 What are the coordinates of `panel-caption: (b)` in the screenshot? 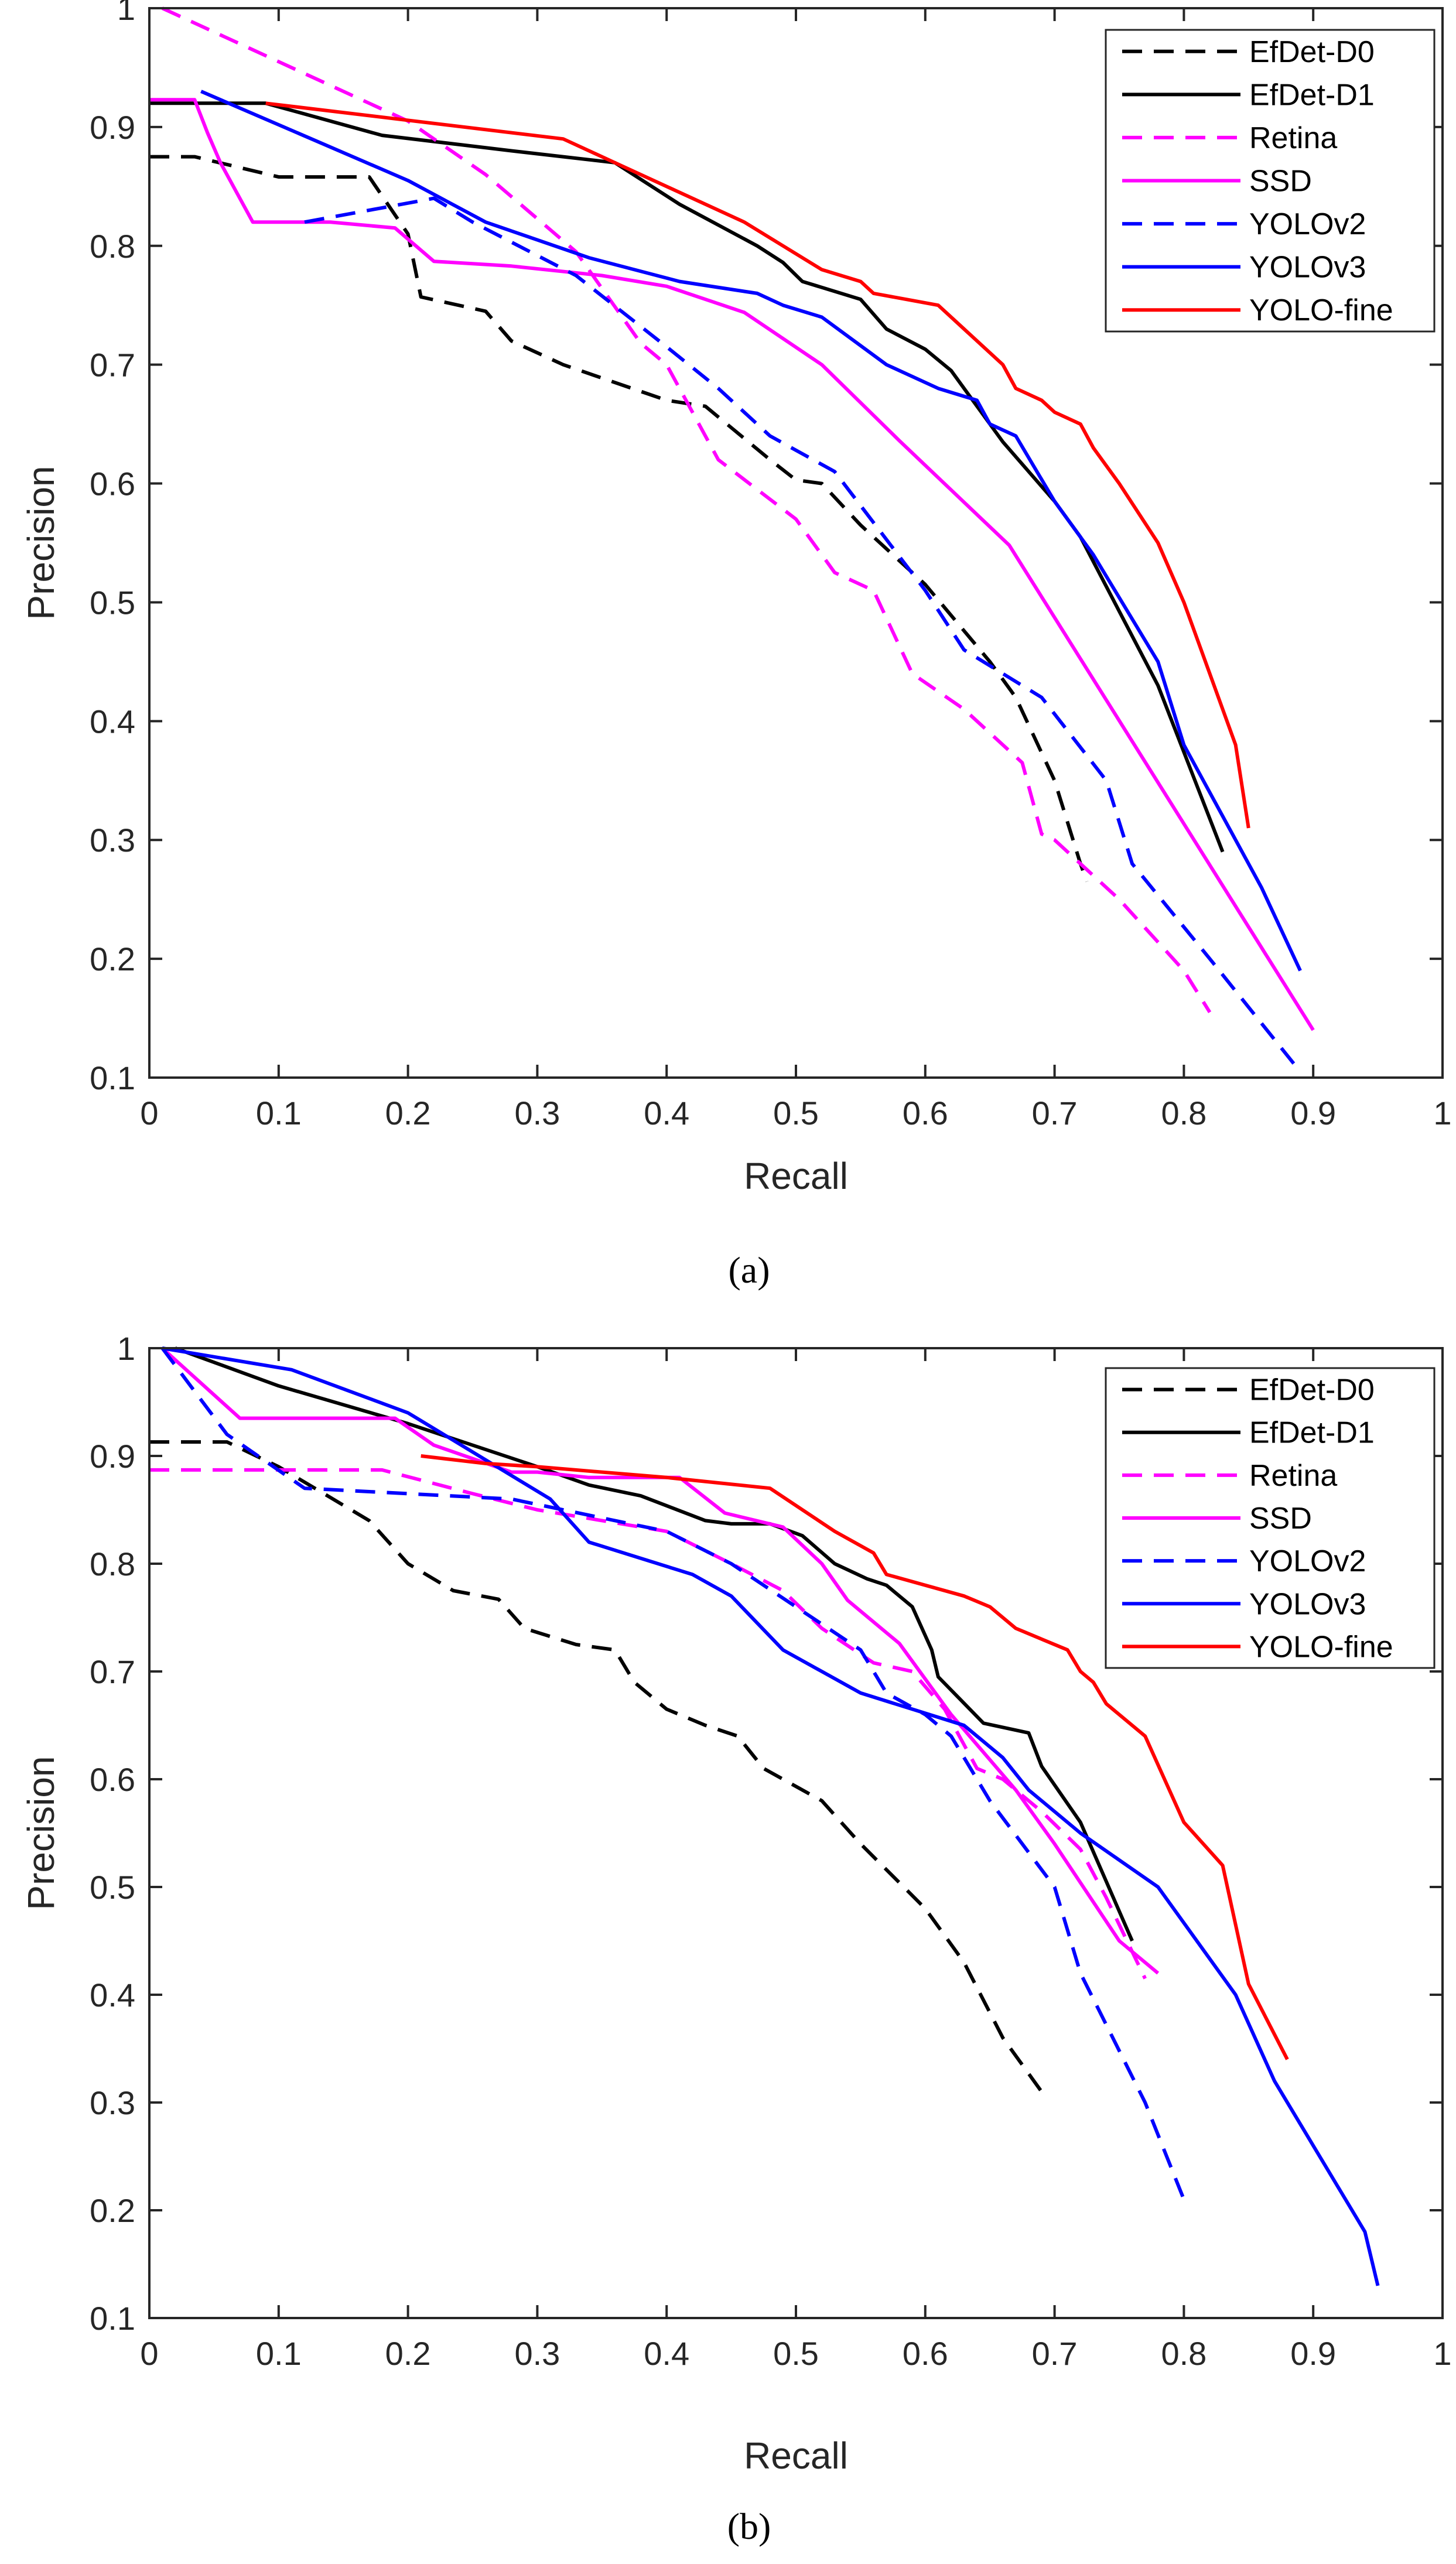 It's located at (749, 2526).